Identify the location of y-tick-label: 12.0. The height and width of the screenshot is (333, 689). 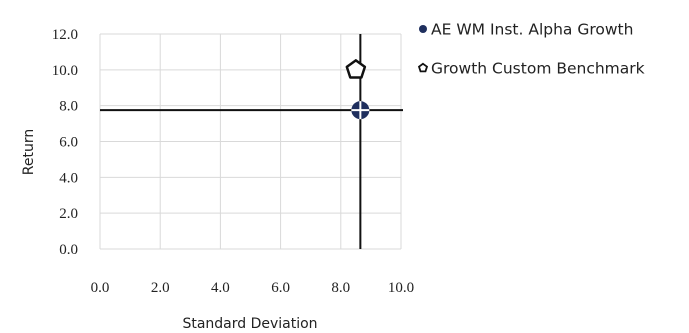
(65, 35).